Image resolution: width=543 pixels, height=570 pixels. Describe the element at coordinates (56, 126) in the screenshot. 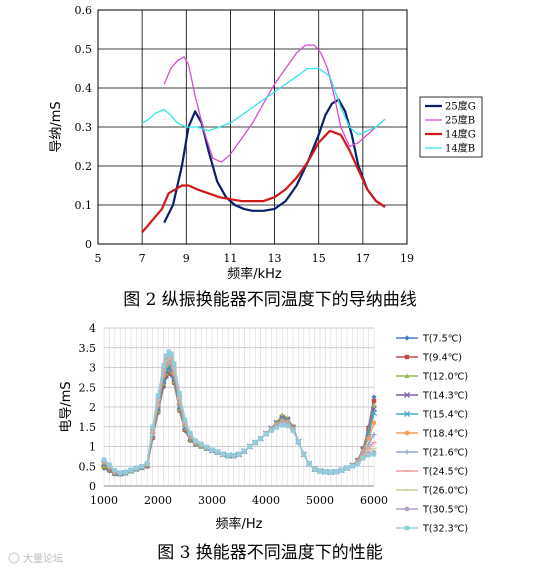

I see `y-axis-label: 导纳/mS` at that location.